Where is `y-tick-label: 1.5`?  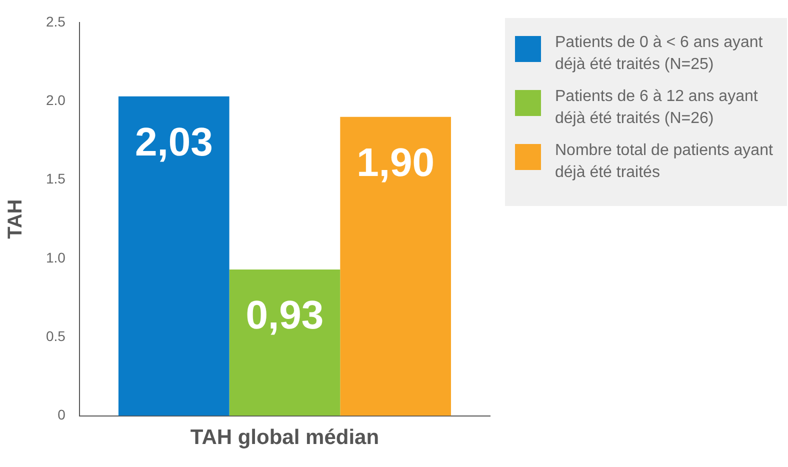
y-tick-label: 1.5 is located at coordinates (56, 178).